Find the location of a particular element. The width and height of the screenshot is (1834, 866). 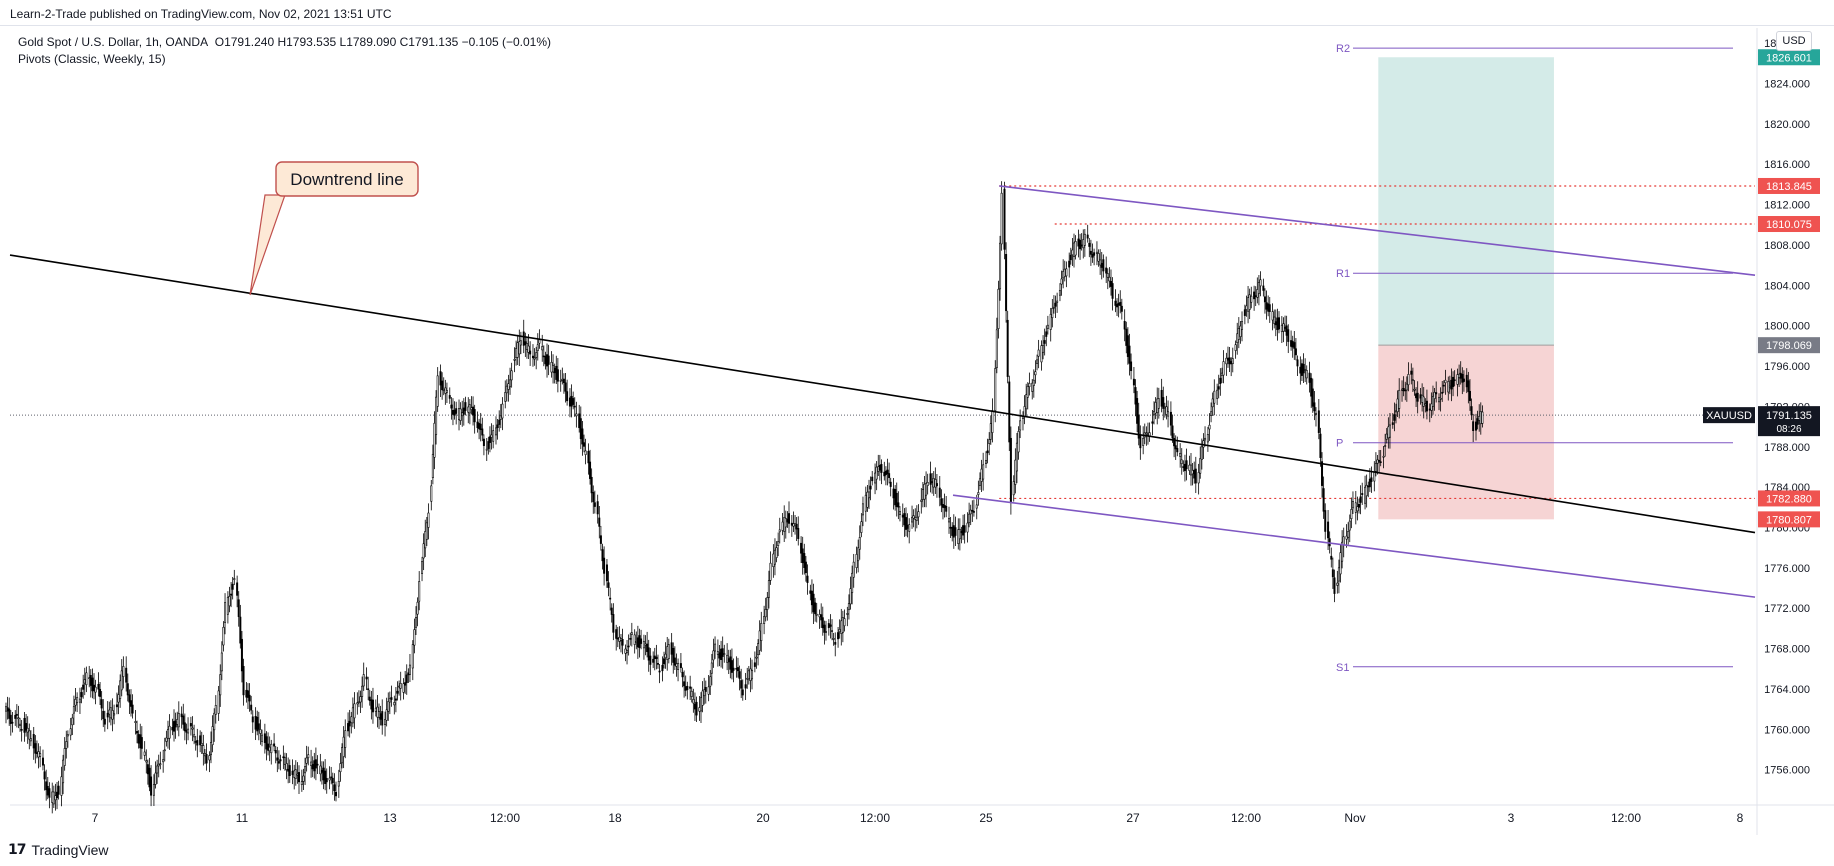

x-tick-label: 20 is located at coordinates (763, 818).